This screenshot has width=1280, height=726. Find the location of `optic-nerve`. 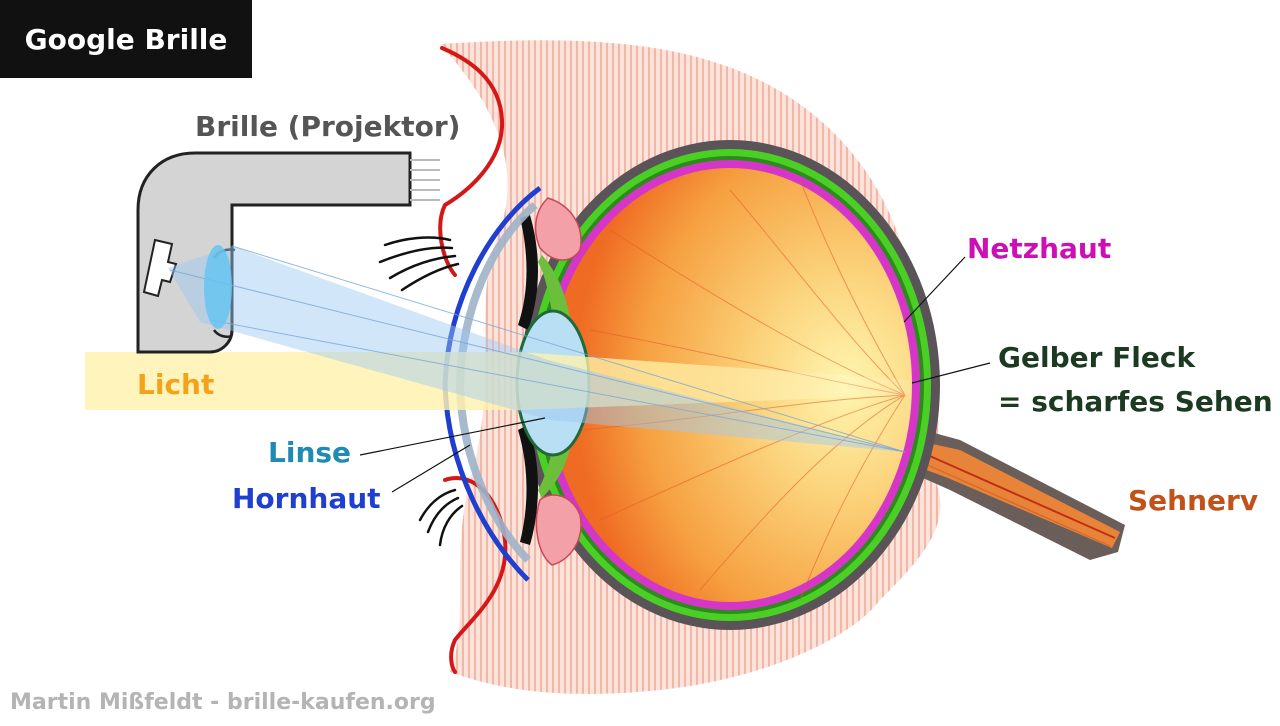

optic-nerve is located at coordinates (1014, 492).